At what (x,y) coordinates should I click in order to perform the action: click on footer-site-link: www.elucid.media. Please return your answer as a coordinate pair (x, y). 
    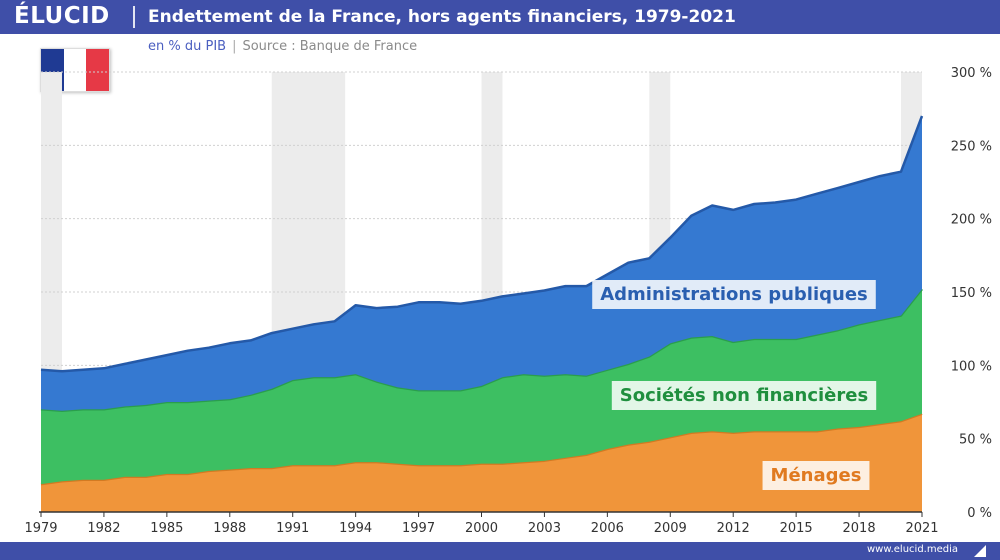
    Looking at the image, I should click on (912, 549).